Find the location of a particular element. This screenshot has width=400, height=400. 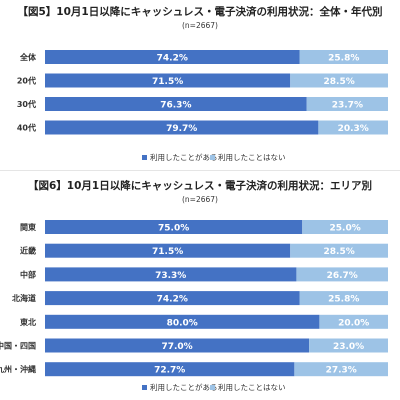

value-label-not-used: 25.0% is located at coordinates (345, 229).